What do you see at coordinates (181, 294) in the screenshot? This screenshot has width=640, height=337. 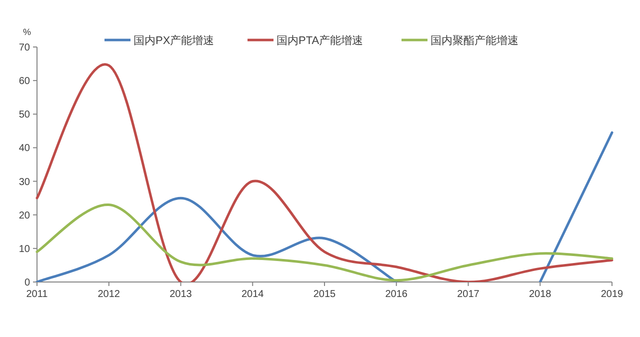 I see `x-tick-label: 2013` at bounding box center [181, 294].